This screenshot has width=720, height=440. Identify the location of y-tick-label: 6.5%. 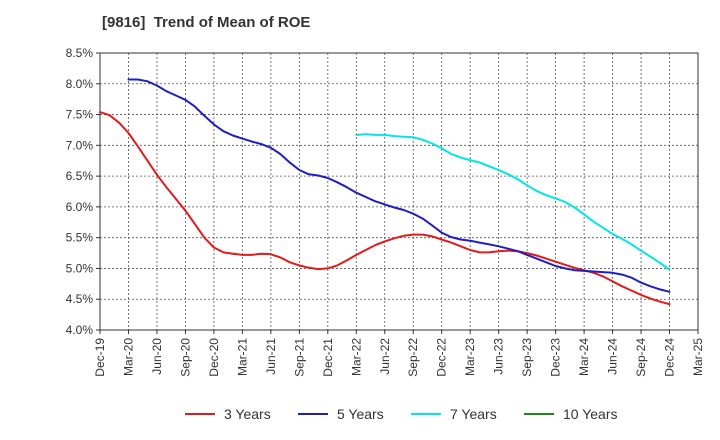
(80, 176).